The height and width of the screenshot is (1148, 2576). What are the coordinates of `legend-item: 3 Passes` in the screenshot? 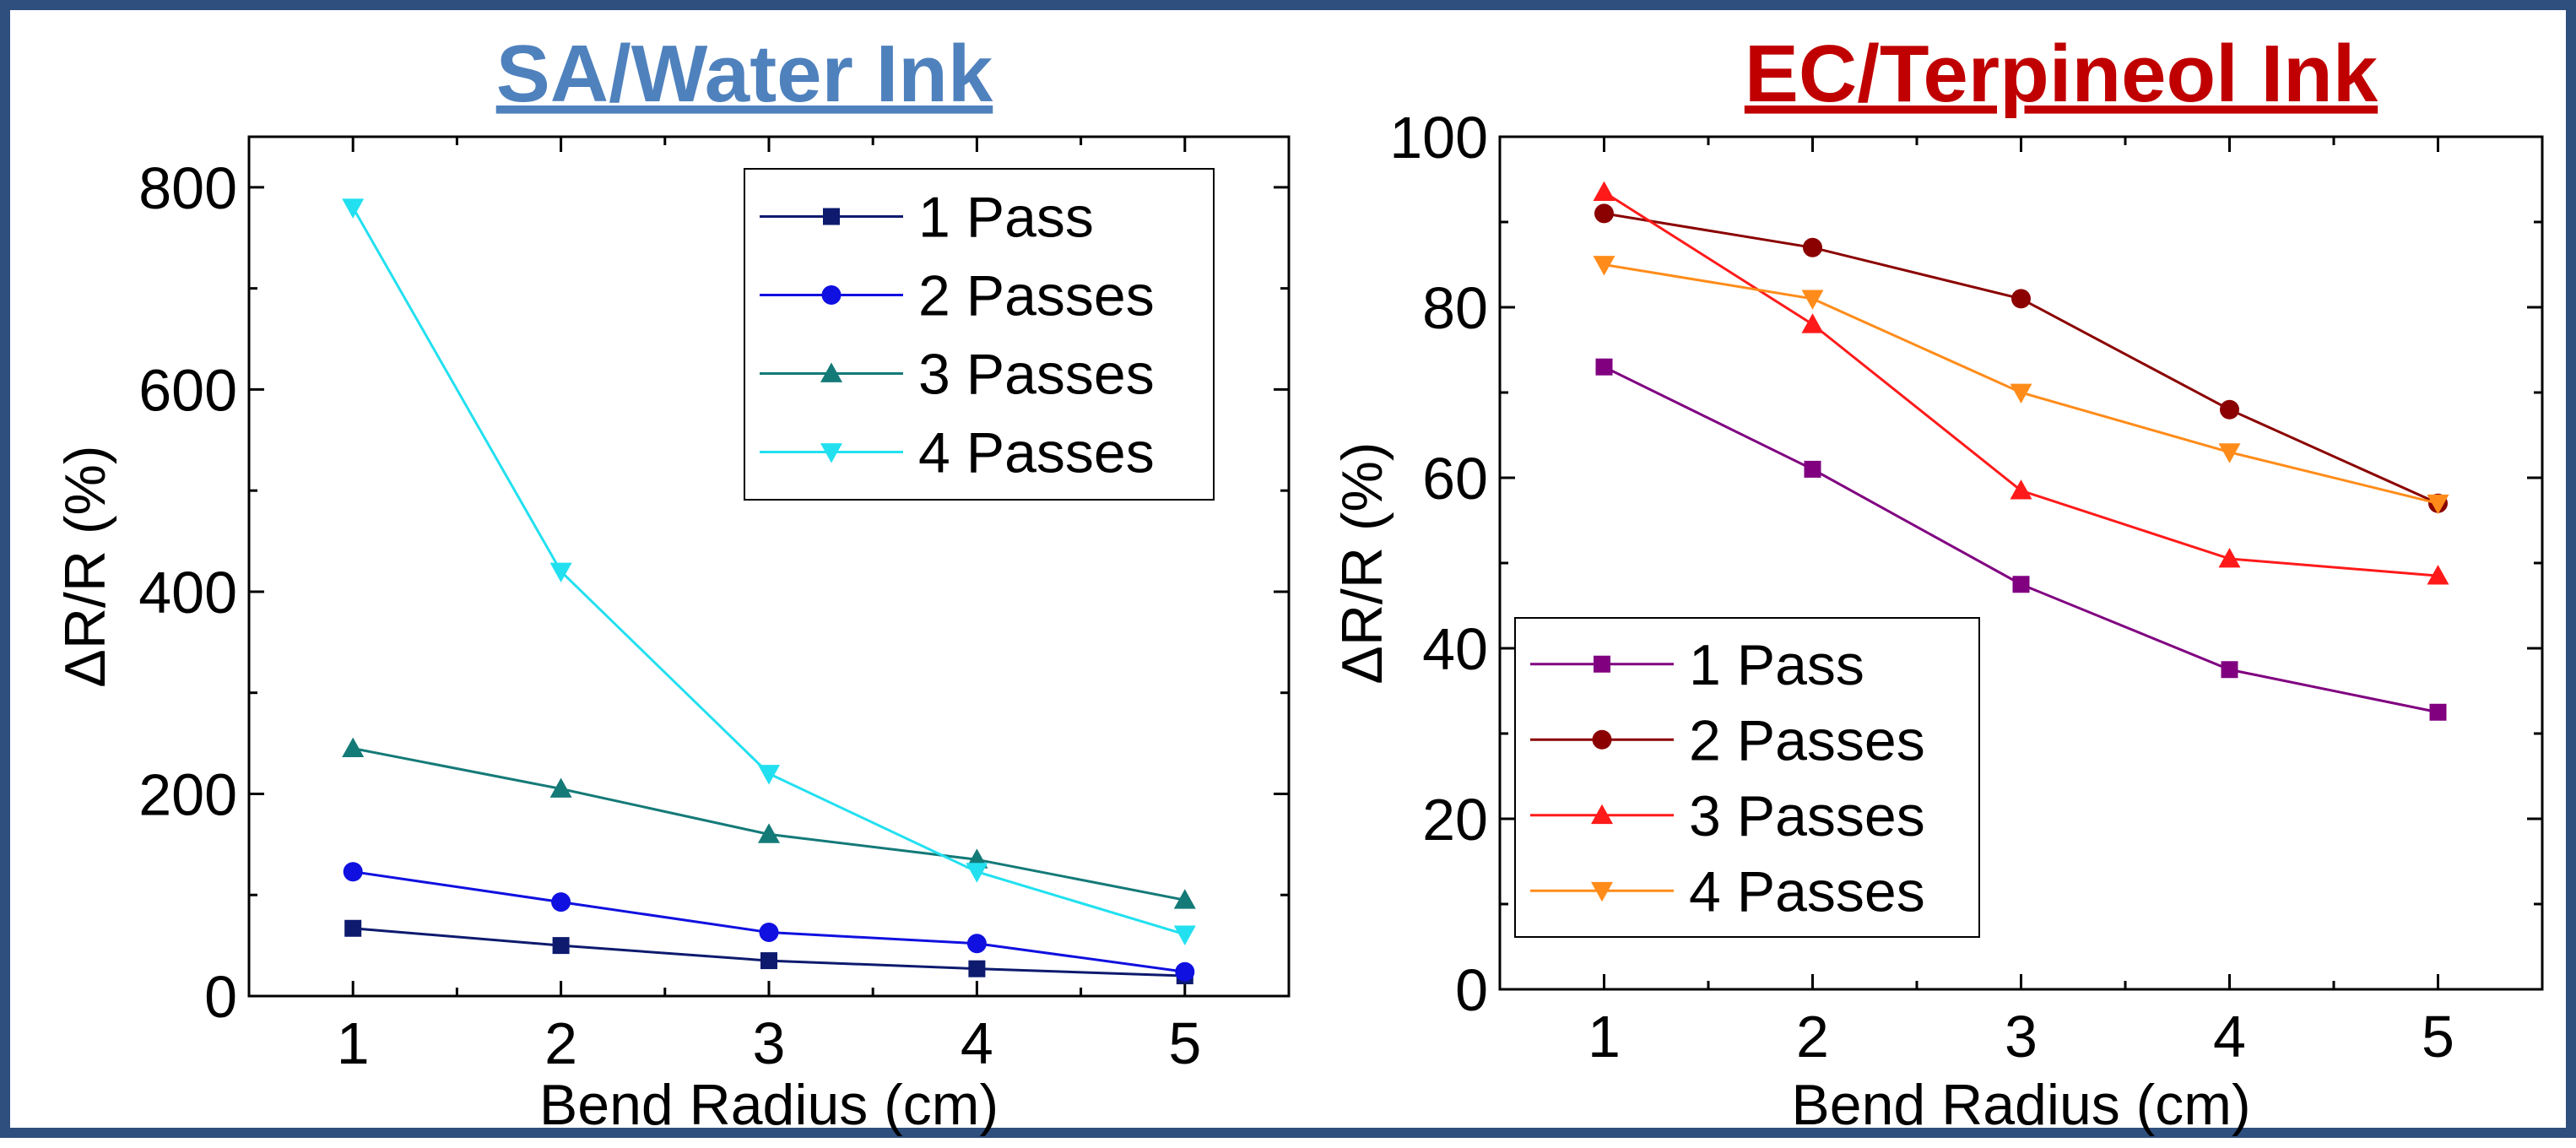 It's located at (958, 375).